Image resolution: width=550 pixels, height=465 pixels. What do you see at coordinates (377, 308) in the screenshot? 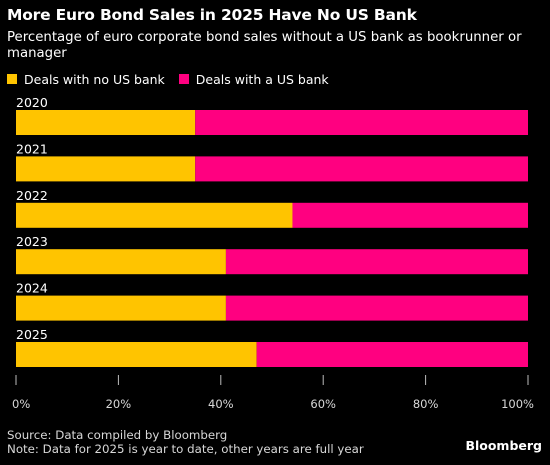
I see `bar-2024-us-bank` at bounding box center [377, 308].